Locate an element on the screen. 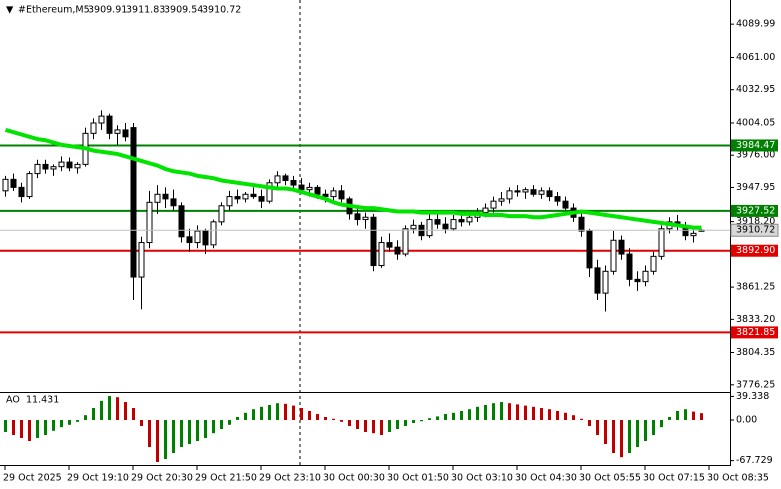  level-label: 3892.90 is located at coordinates (755, 250).